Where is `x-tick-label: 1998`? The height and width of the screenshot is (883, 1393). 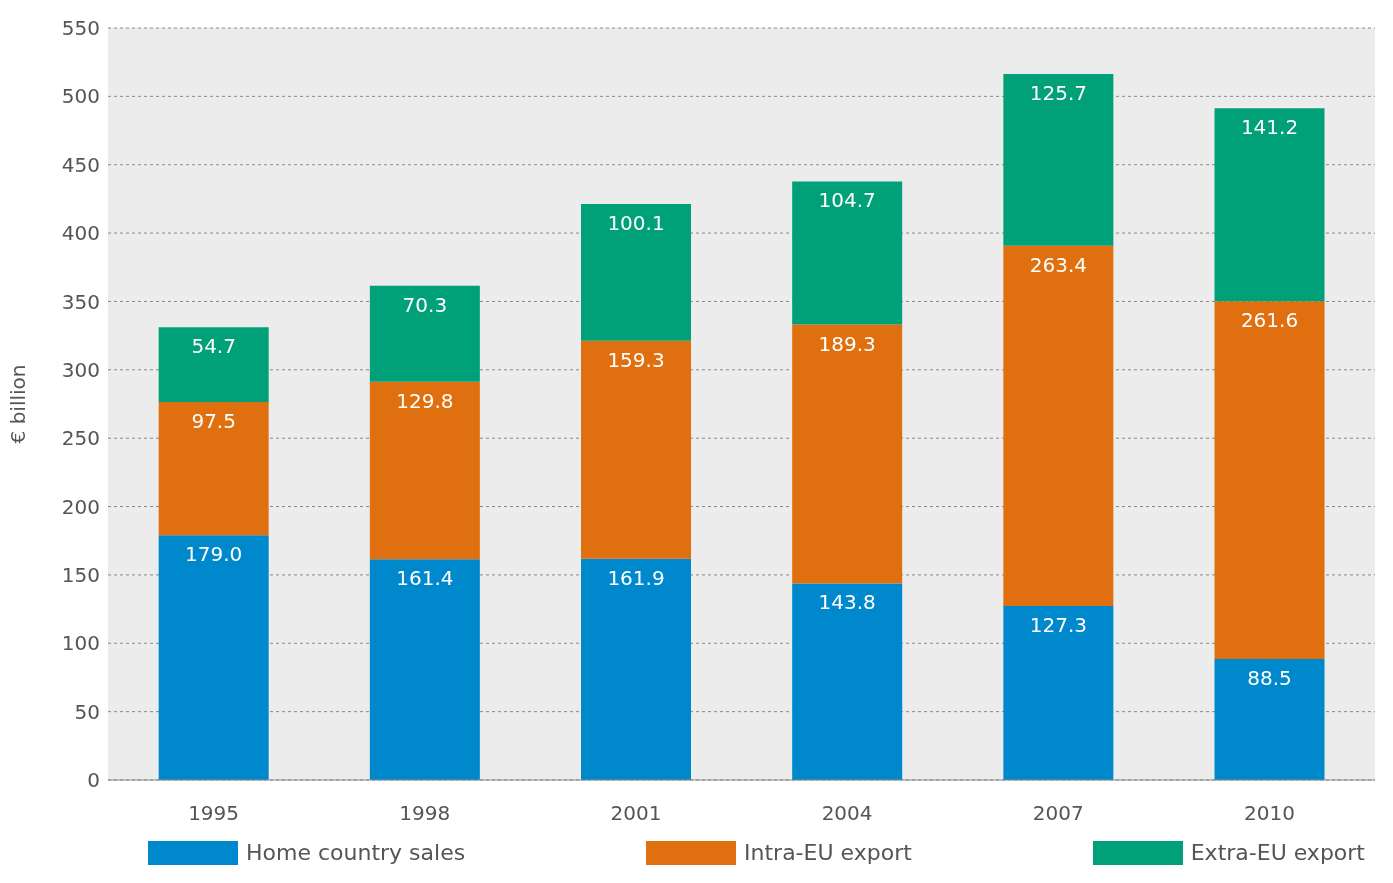
x-tick-label: 1998 is located at coordinates (425, 813).